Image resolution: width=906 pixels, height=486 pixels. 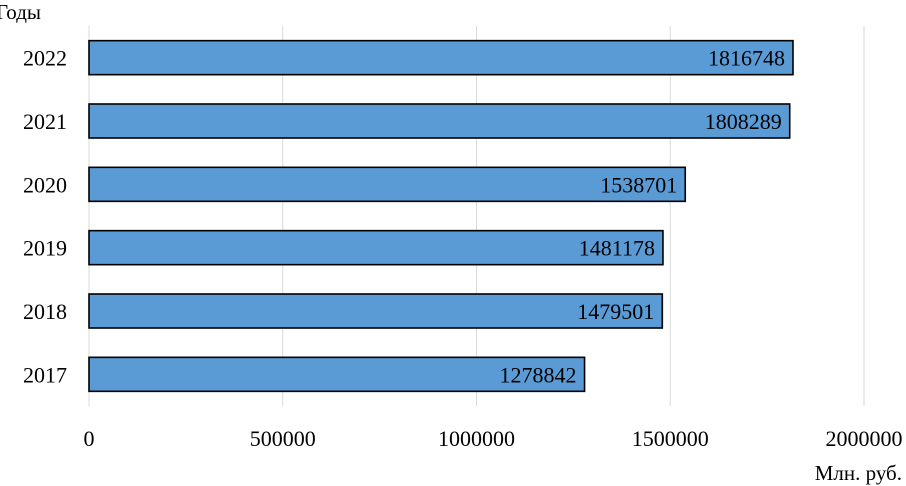 I want to click on x-tick-label: 500000, so click(x=283, y=438).